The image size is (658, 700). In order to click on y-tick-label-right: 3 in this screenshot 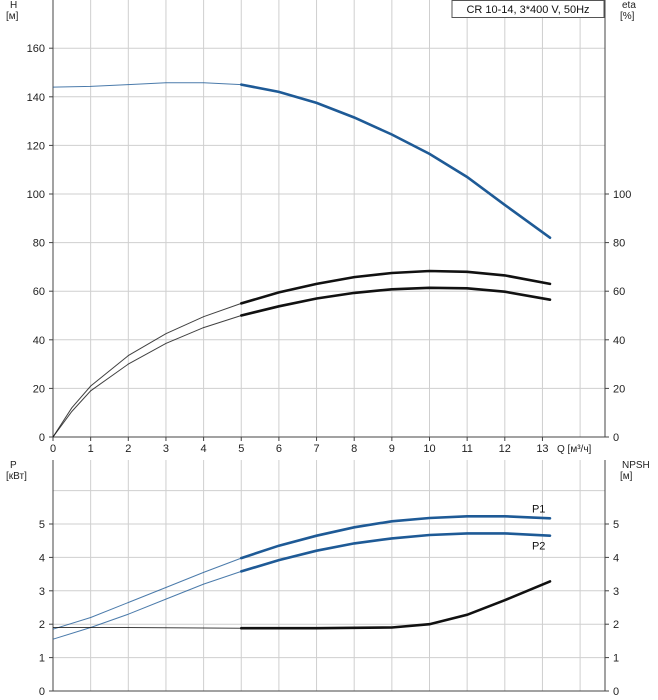, I will do `click(616, 592)`.